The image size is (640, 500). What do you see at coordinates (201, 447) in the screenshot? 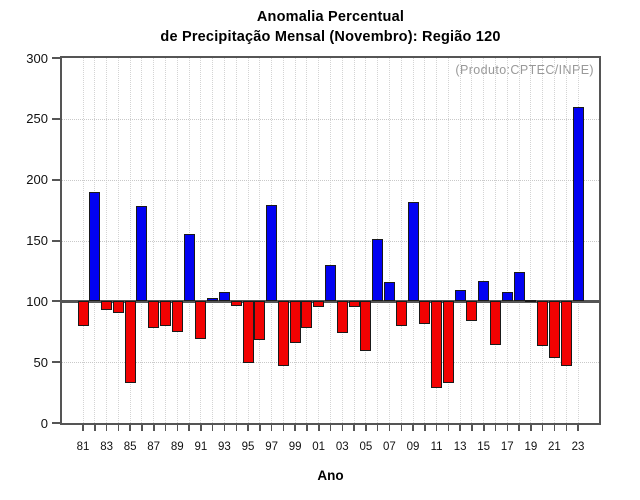
I see `x-axis-tick-label: 91` at bounding box center [201, 447].